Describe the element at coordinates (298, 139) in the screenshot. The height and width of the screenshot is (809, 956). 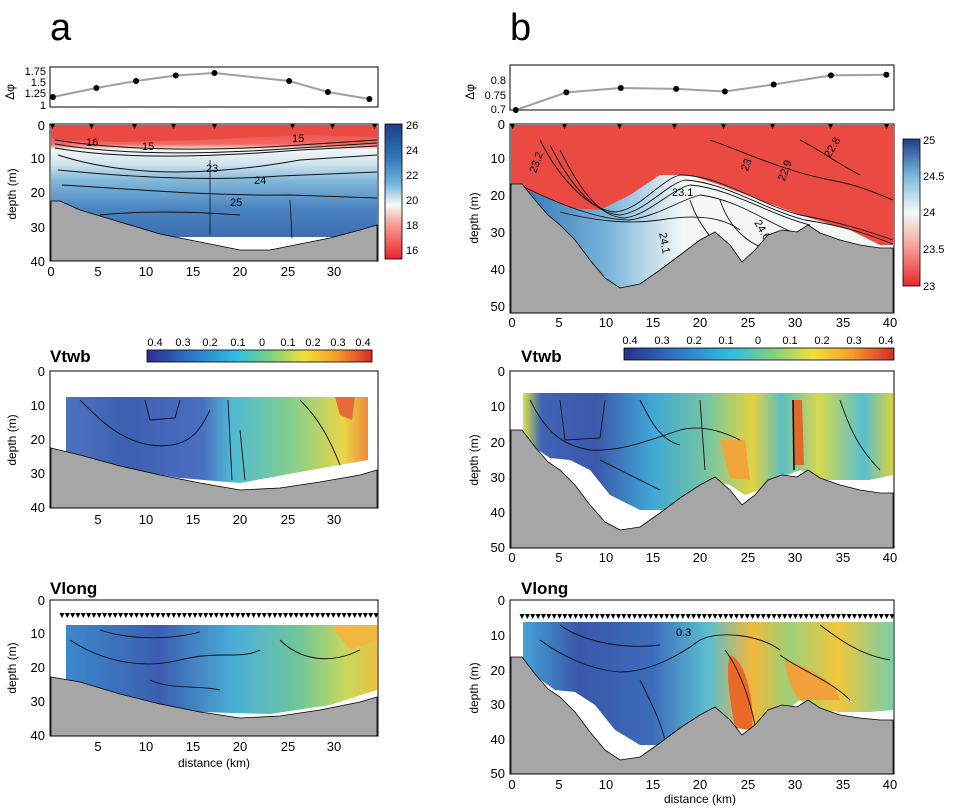
I see `a-section-contour-label: 15` at that location.